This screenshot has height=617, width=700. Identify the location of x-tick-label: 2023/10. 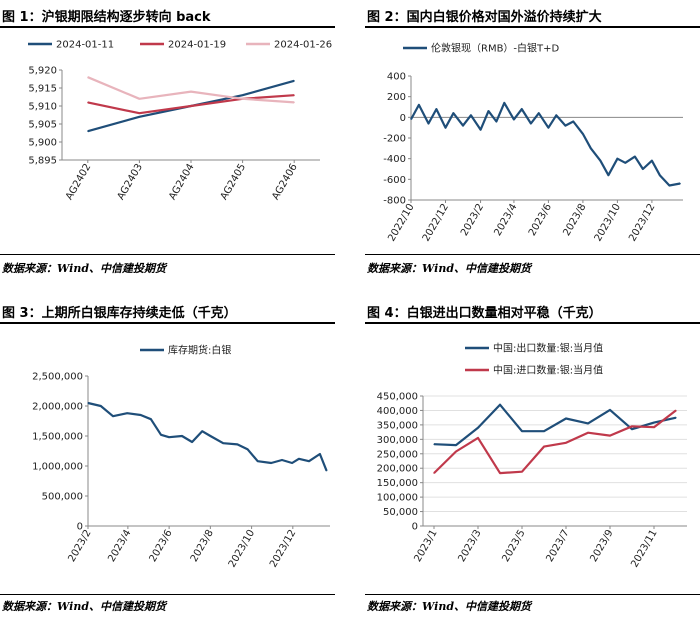
(608, 222).